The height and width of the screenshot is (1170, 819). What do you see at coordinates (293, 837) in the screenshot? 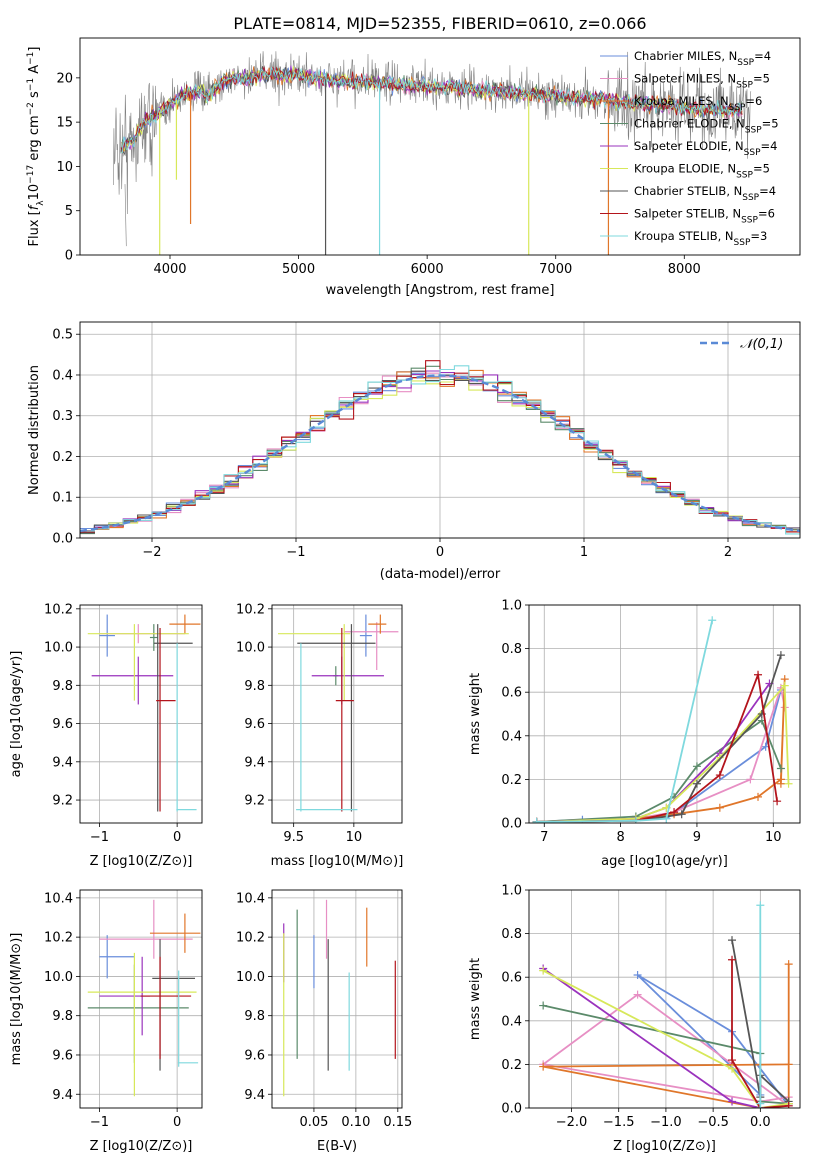
I see `x-tick-label: 9.5` at bounding box center [293, 837].